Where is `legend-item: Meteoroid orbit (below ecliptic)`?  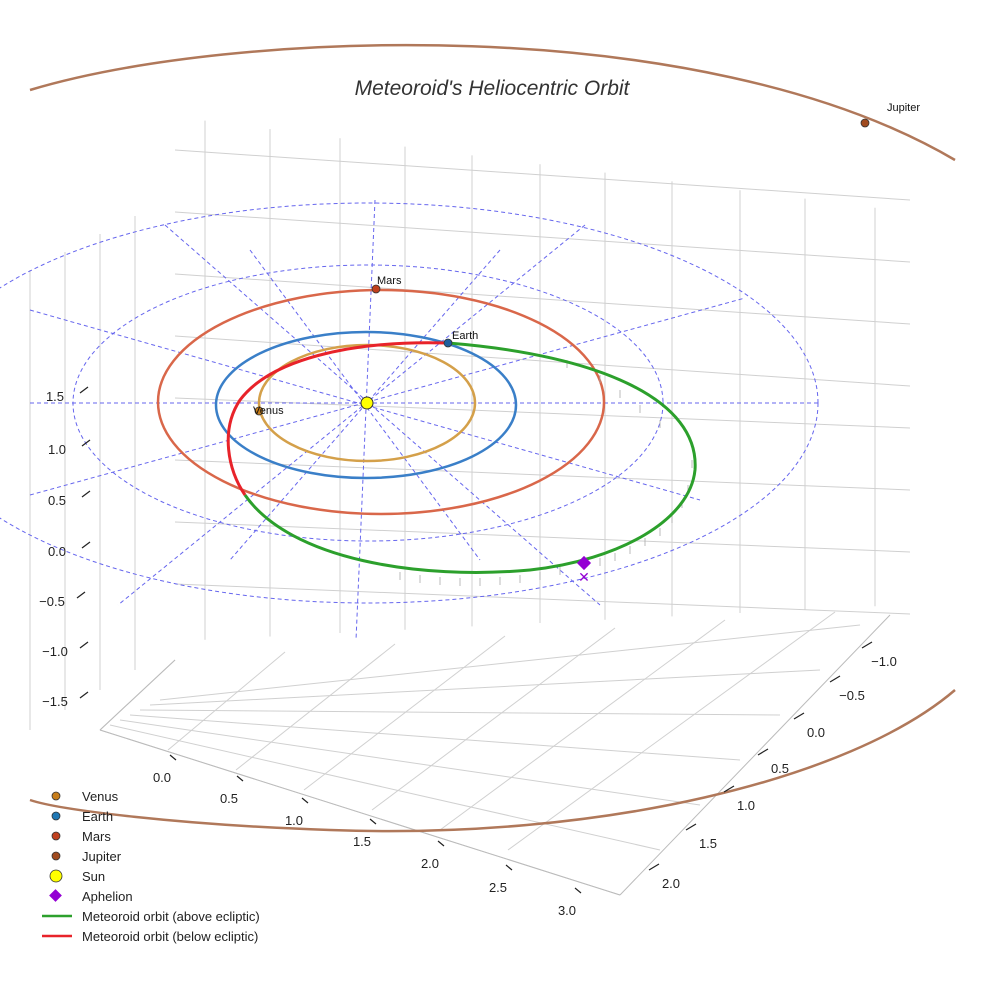 legend-item: Meteoroid orbit (below ecliptic) is located at coordinates (149, 936).